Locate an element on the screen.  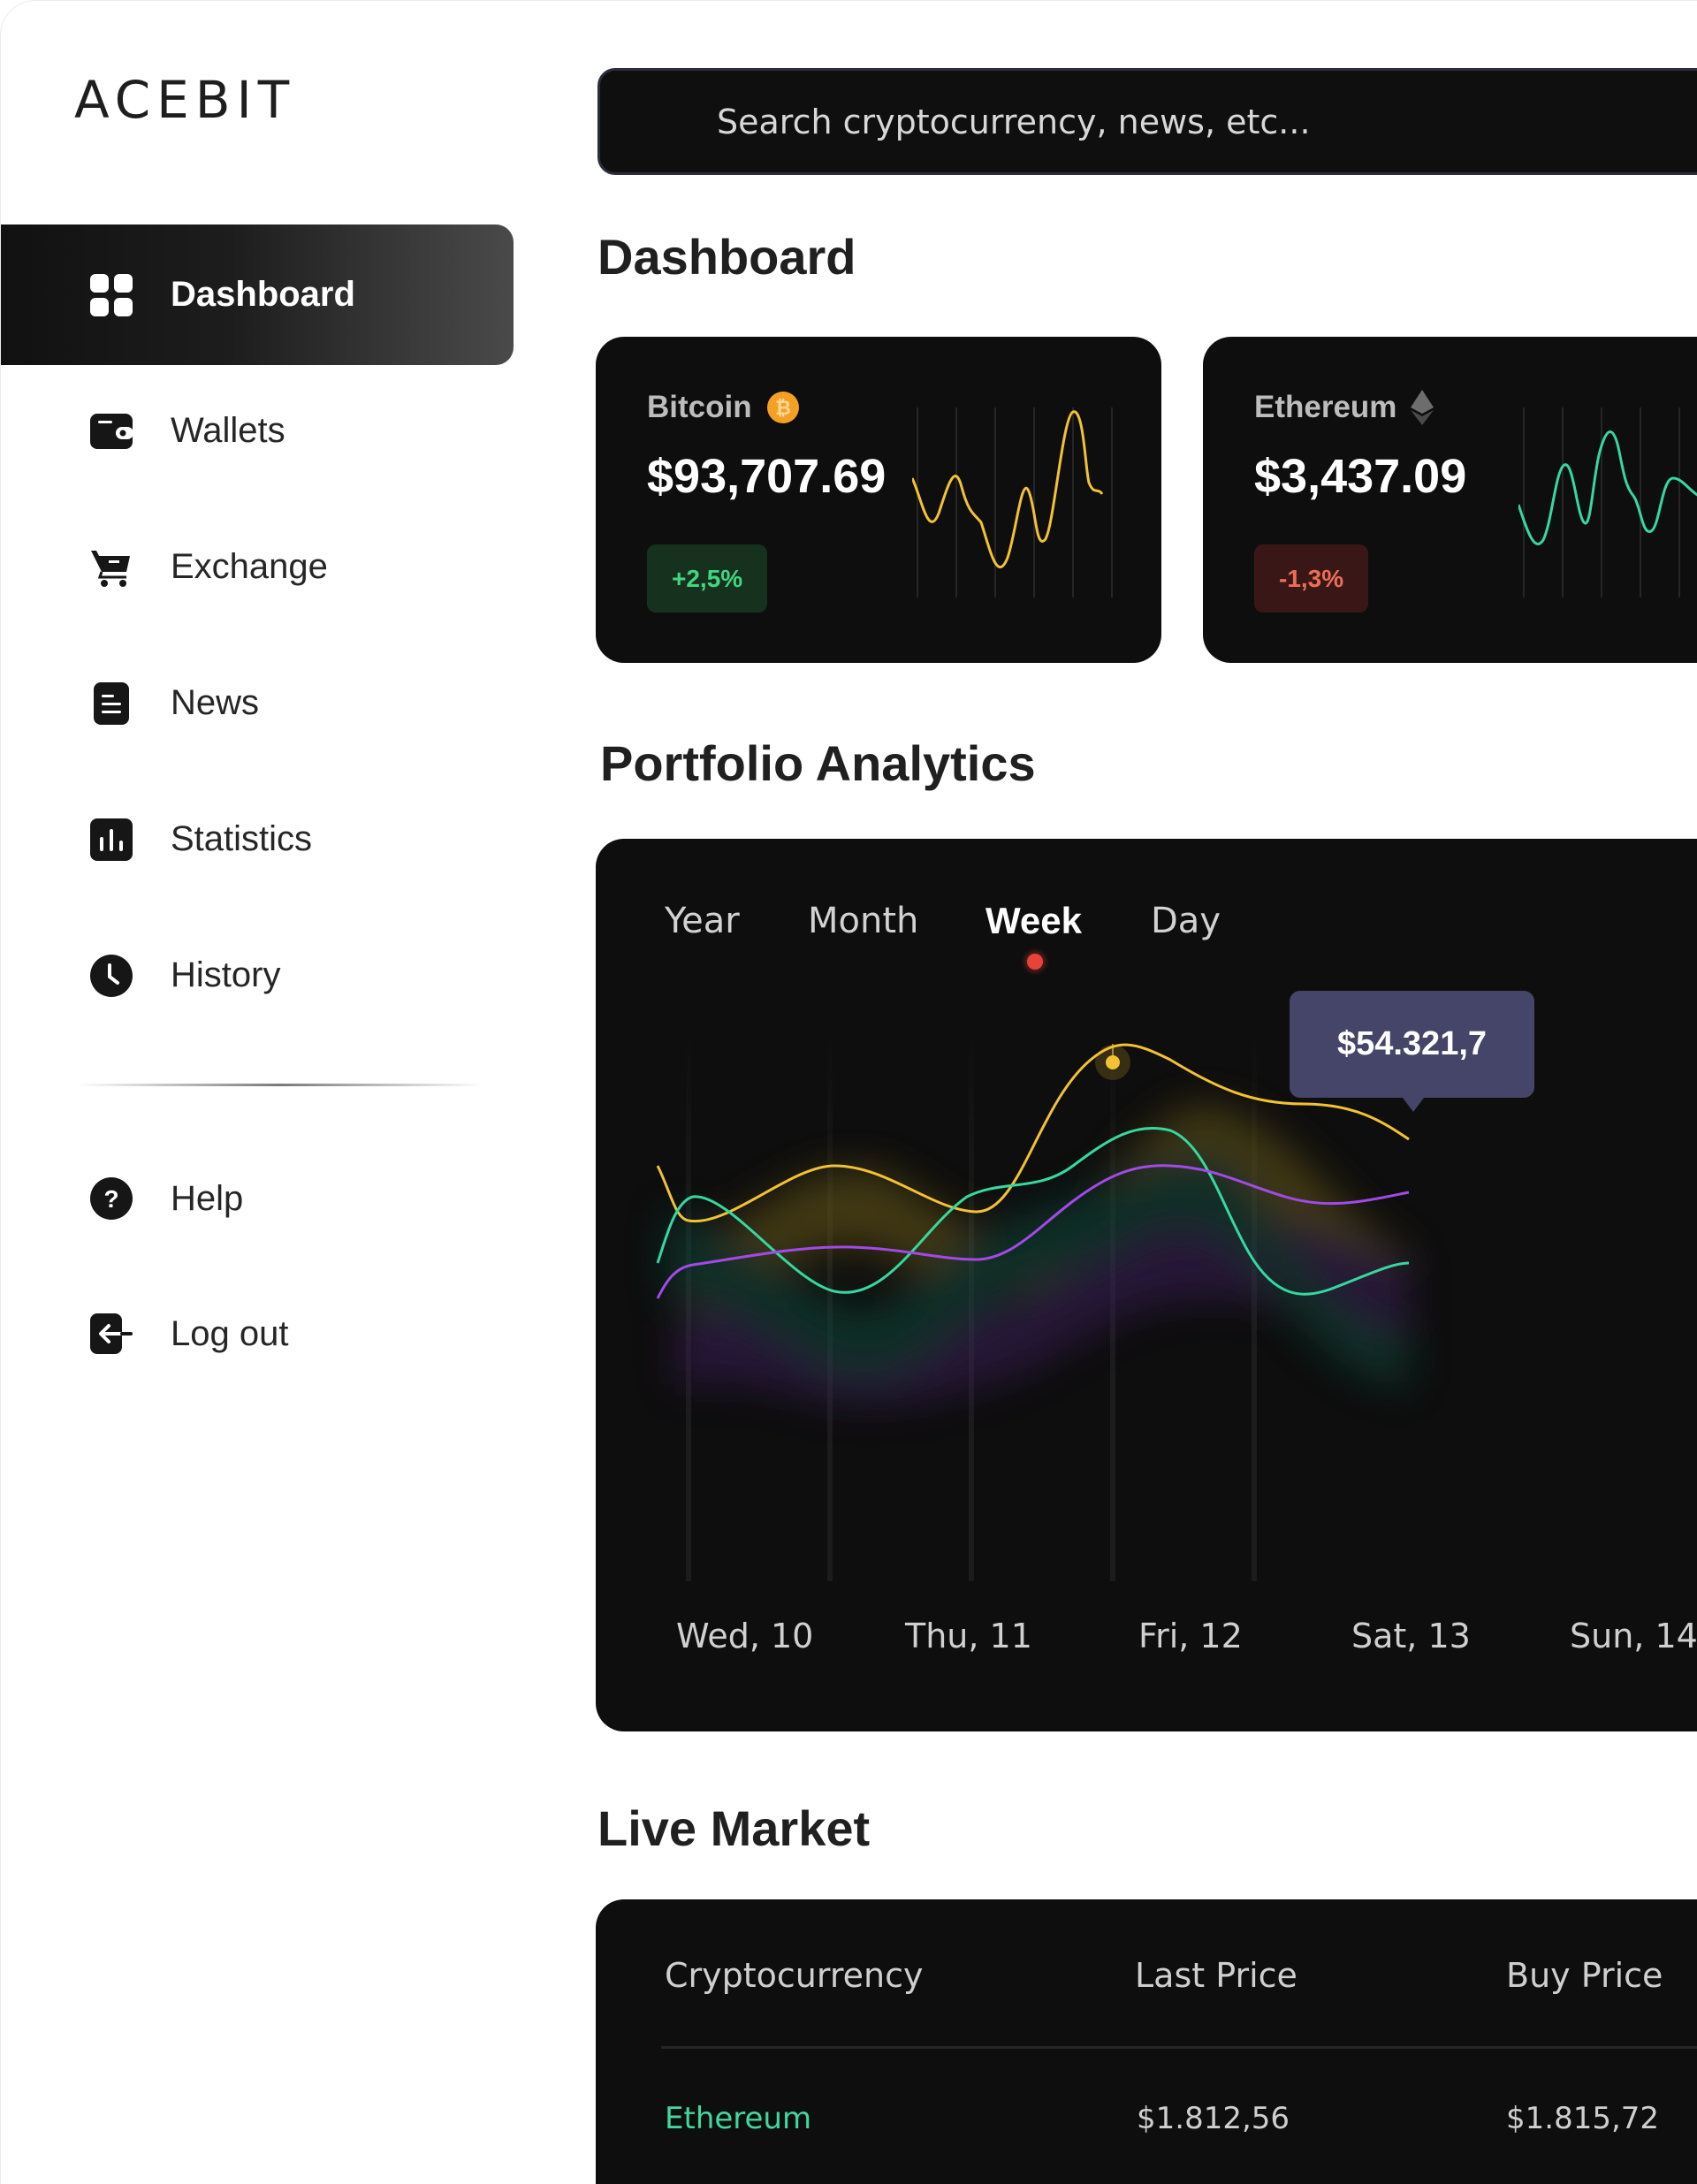
chart-glow is located at coordinates (1038, 1255).